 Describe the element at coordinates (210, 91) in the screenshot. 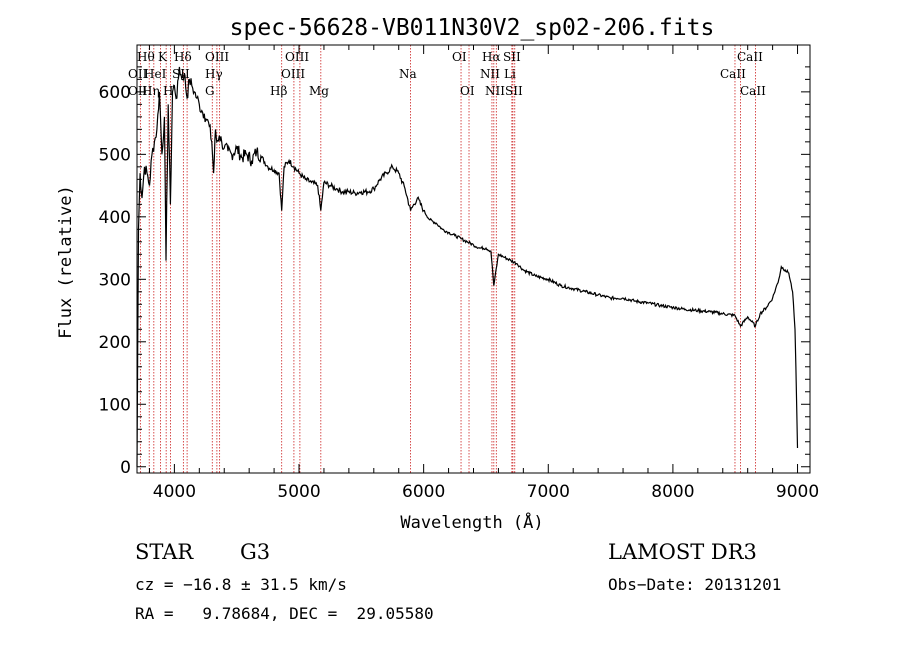

I see `label-g: G` at that location.